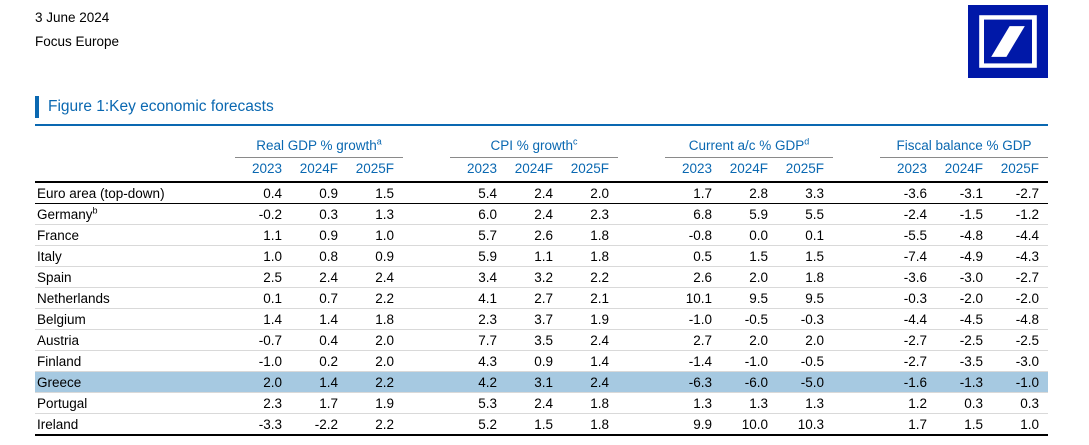  Describe the element at coordinates (964, 146) in the screenshot. I see `column-group-header: Fiscal balance % GDP` at that location.